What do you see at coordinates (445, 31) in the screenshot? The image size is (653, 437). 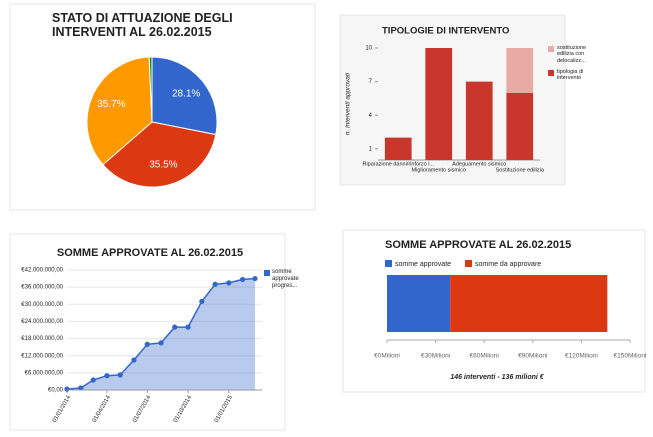 I see `chart-title: TIPOLOGIE DI INTERVENTO` at bounding box center [445, 31].